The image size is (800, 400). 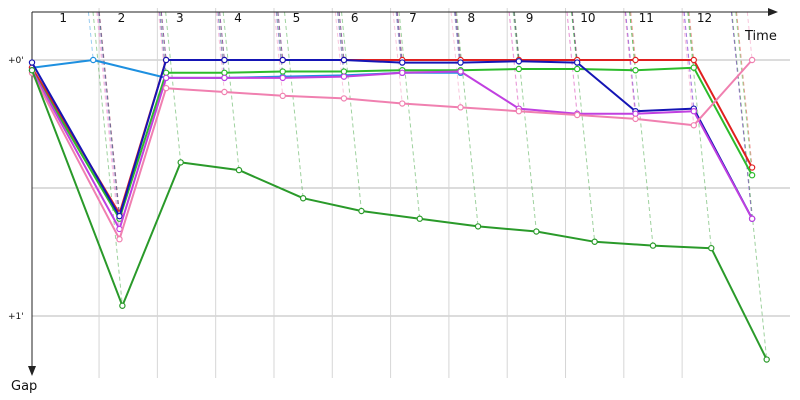 What do you see at coordinates (704, 18) in the screenshot?
I see `x-tick-label: 12` at bounding box center [704, 18].